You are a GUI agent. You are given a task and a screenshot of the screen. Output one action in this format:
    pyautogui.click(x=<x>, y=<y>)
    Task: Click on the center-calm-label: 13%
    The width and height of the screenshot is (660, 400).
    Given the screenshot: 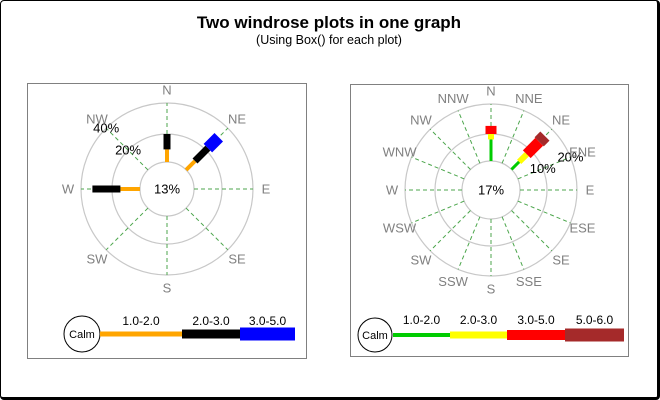 What is the action you would take?
    pyautogui.click(x=167, y=189)
    